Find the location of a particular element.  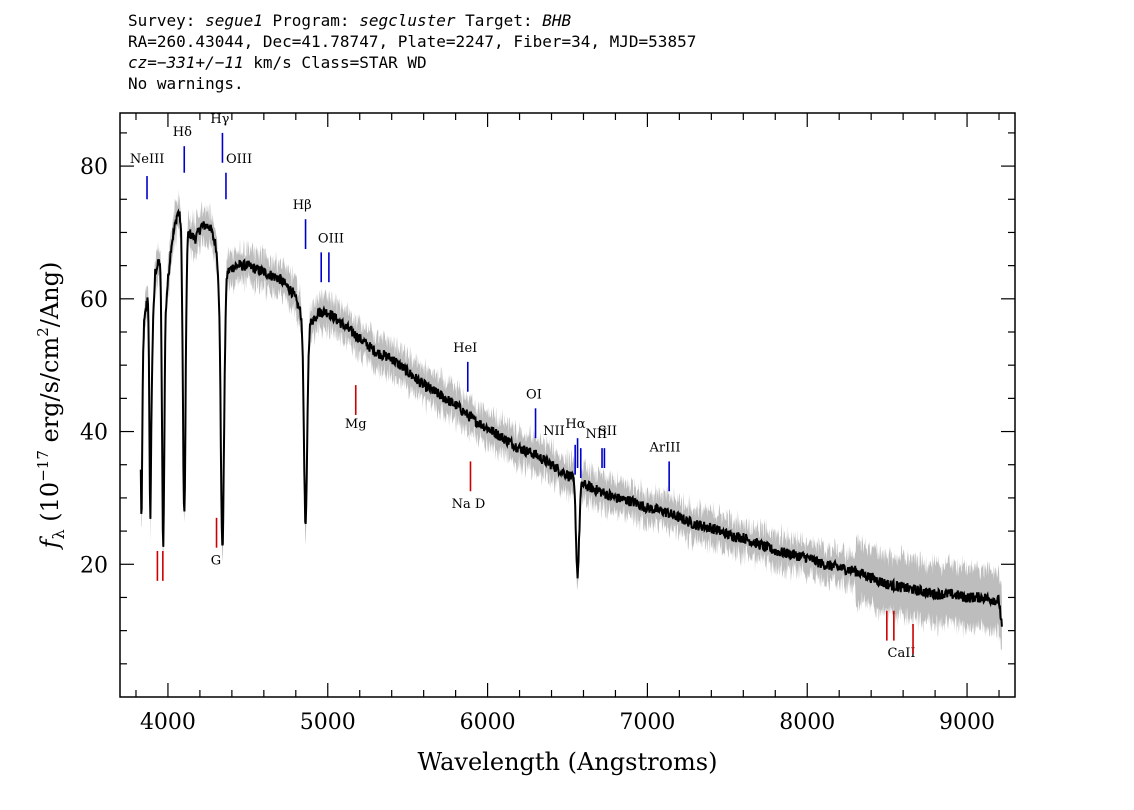

emission-line-label: Hδ is located at coordinates (182, 132).